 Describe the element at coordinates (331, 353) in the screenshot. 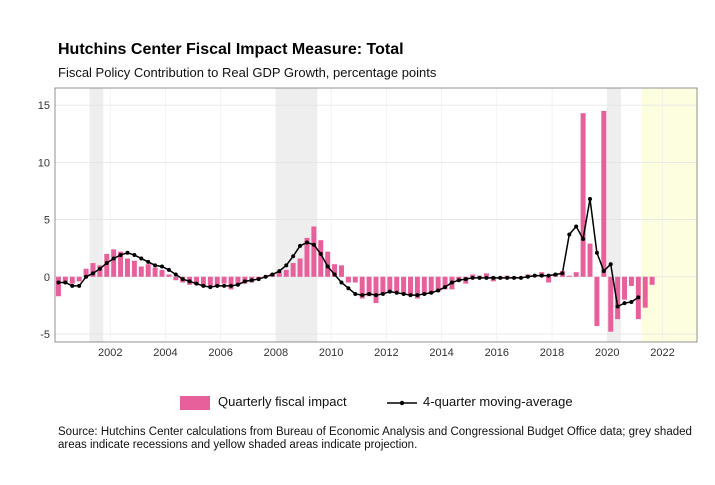

I see `x-tick-label: 2010` at that location.